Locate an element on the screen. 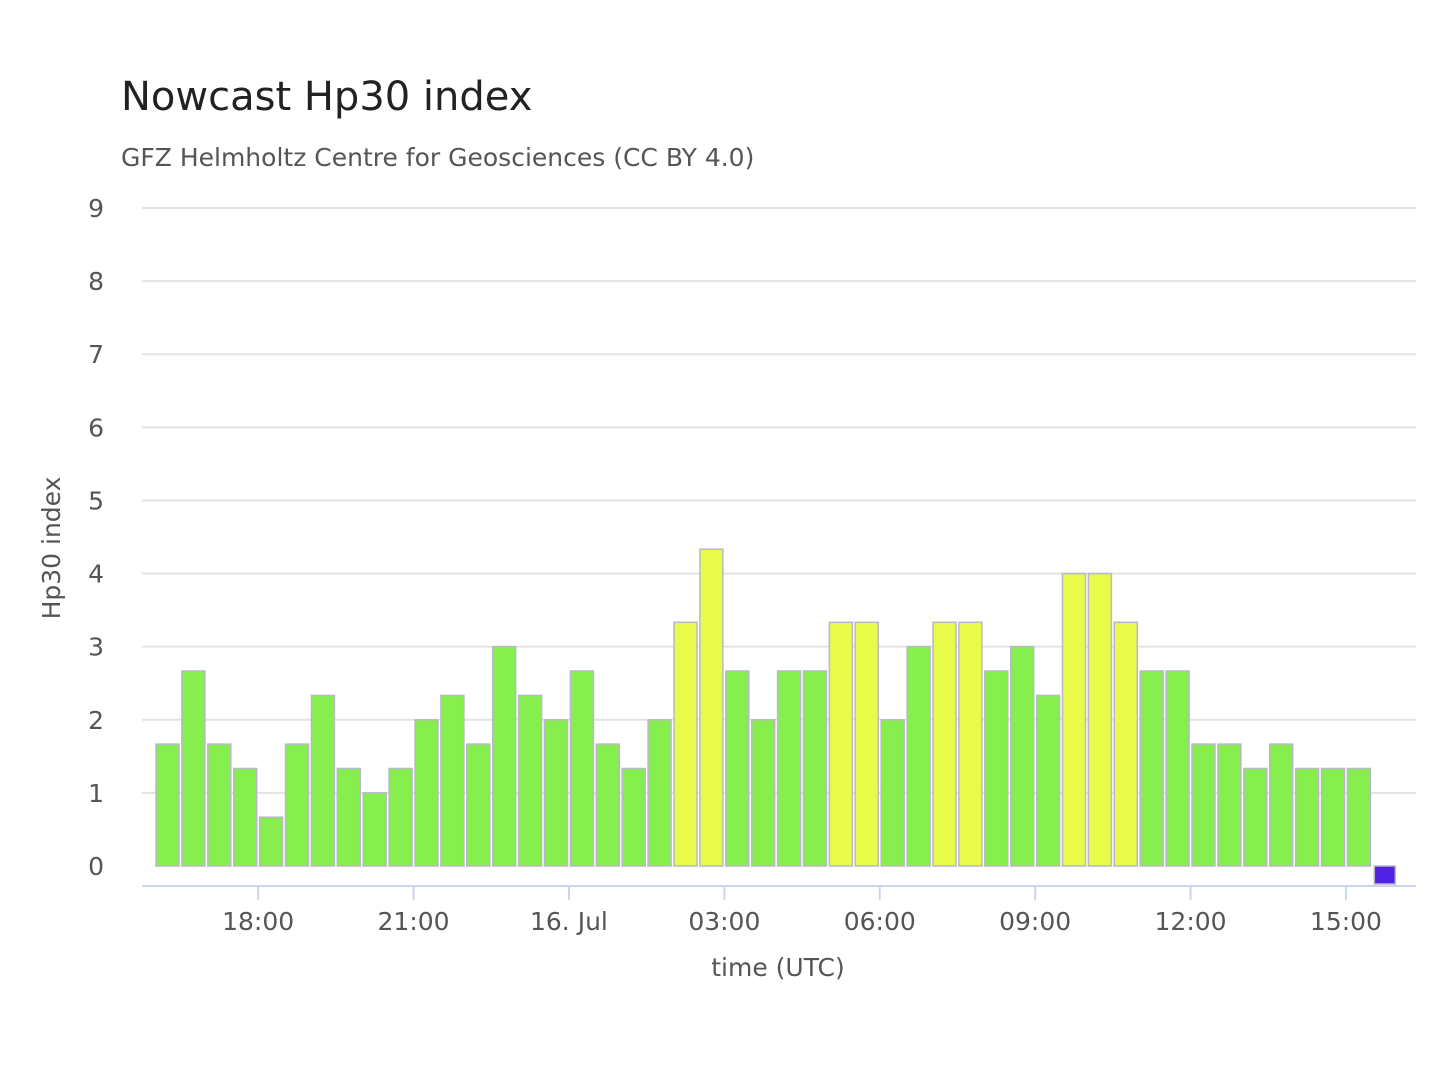 This screenshot has height=1080, width=1440. bar: 16 Jul 10:30: 3.333 is located at coordinates (1126, 744).